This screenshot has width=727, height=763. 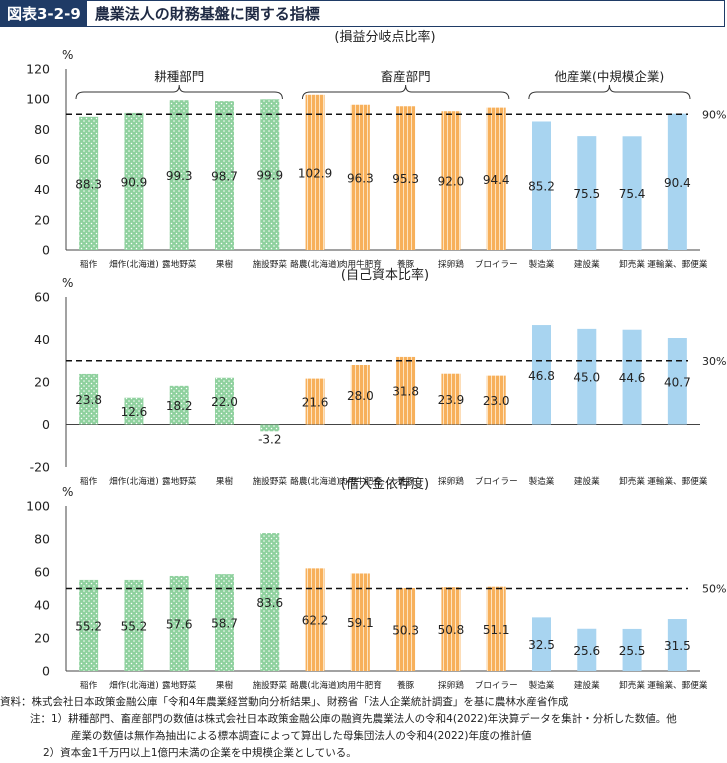 What do you see at coordinates (224, 177) in the screenshot?
I see `data-label: 98.7` at bounding box center [224, 177].